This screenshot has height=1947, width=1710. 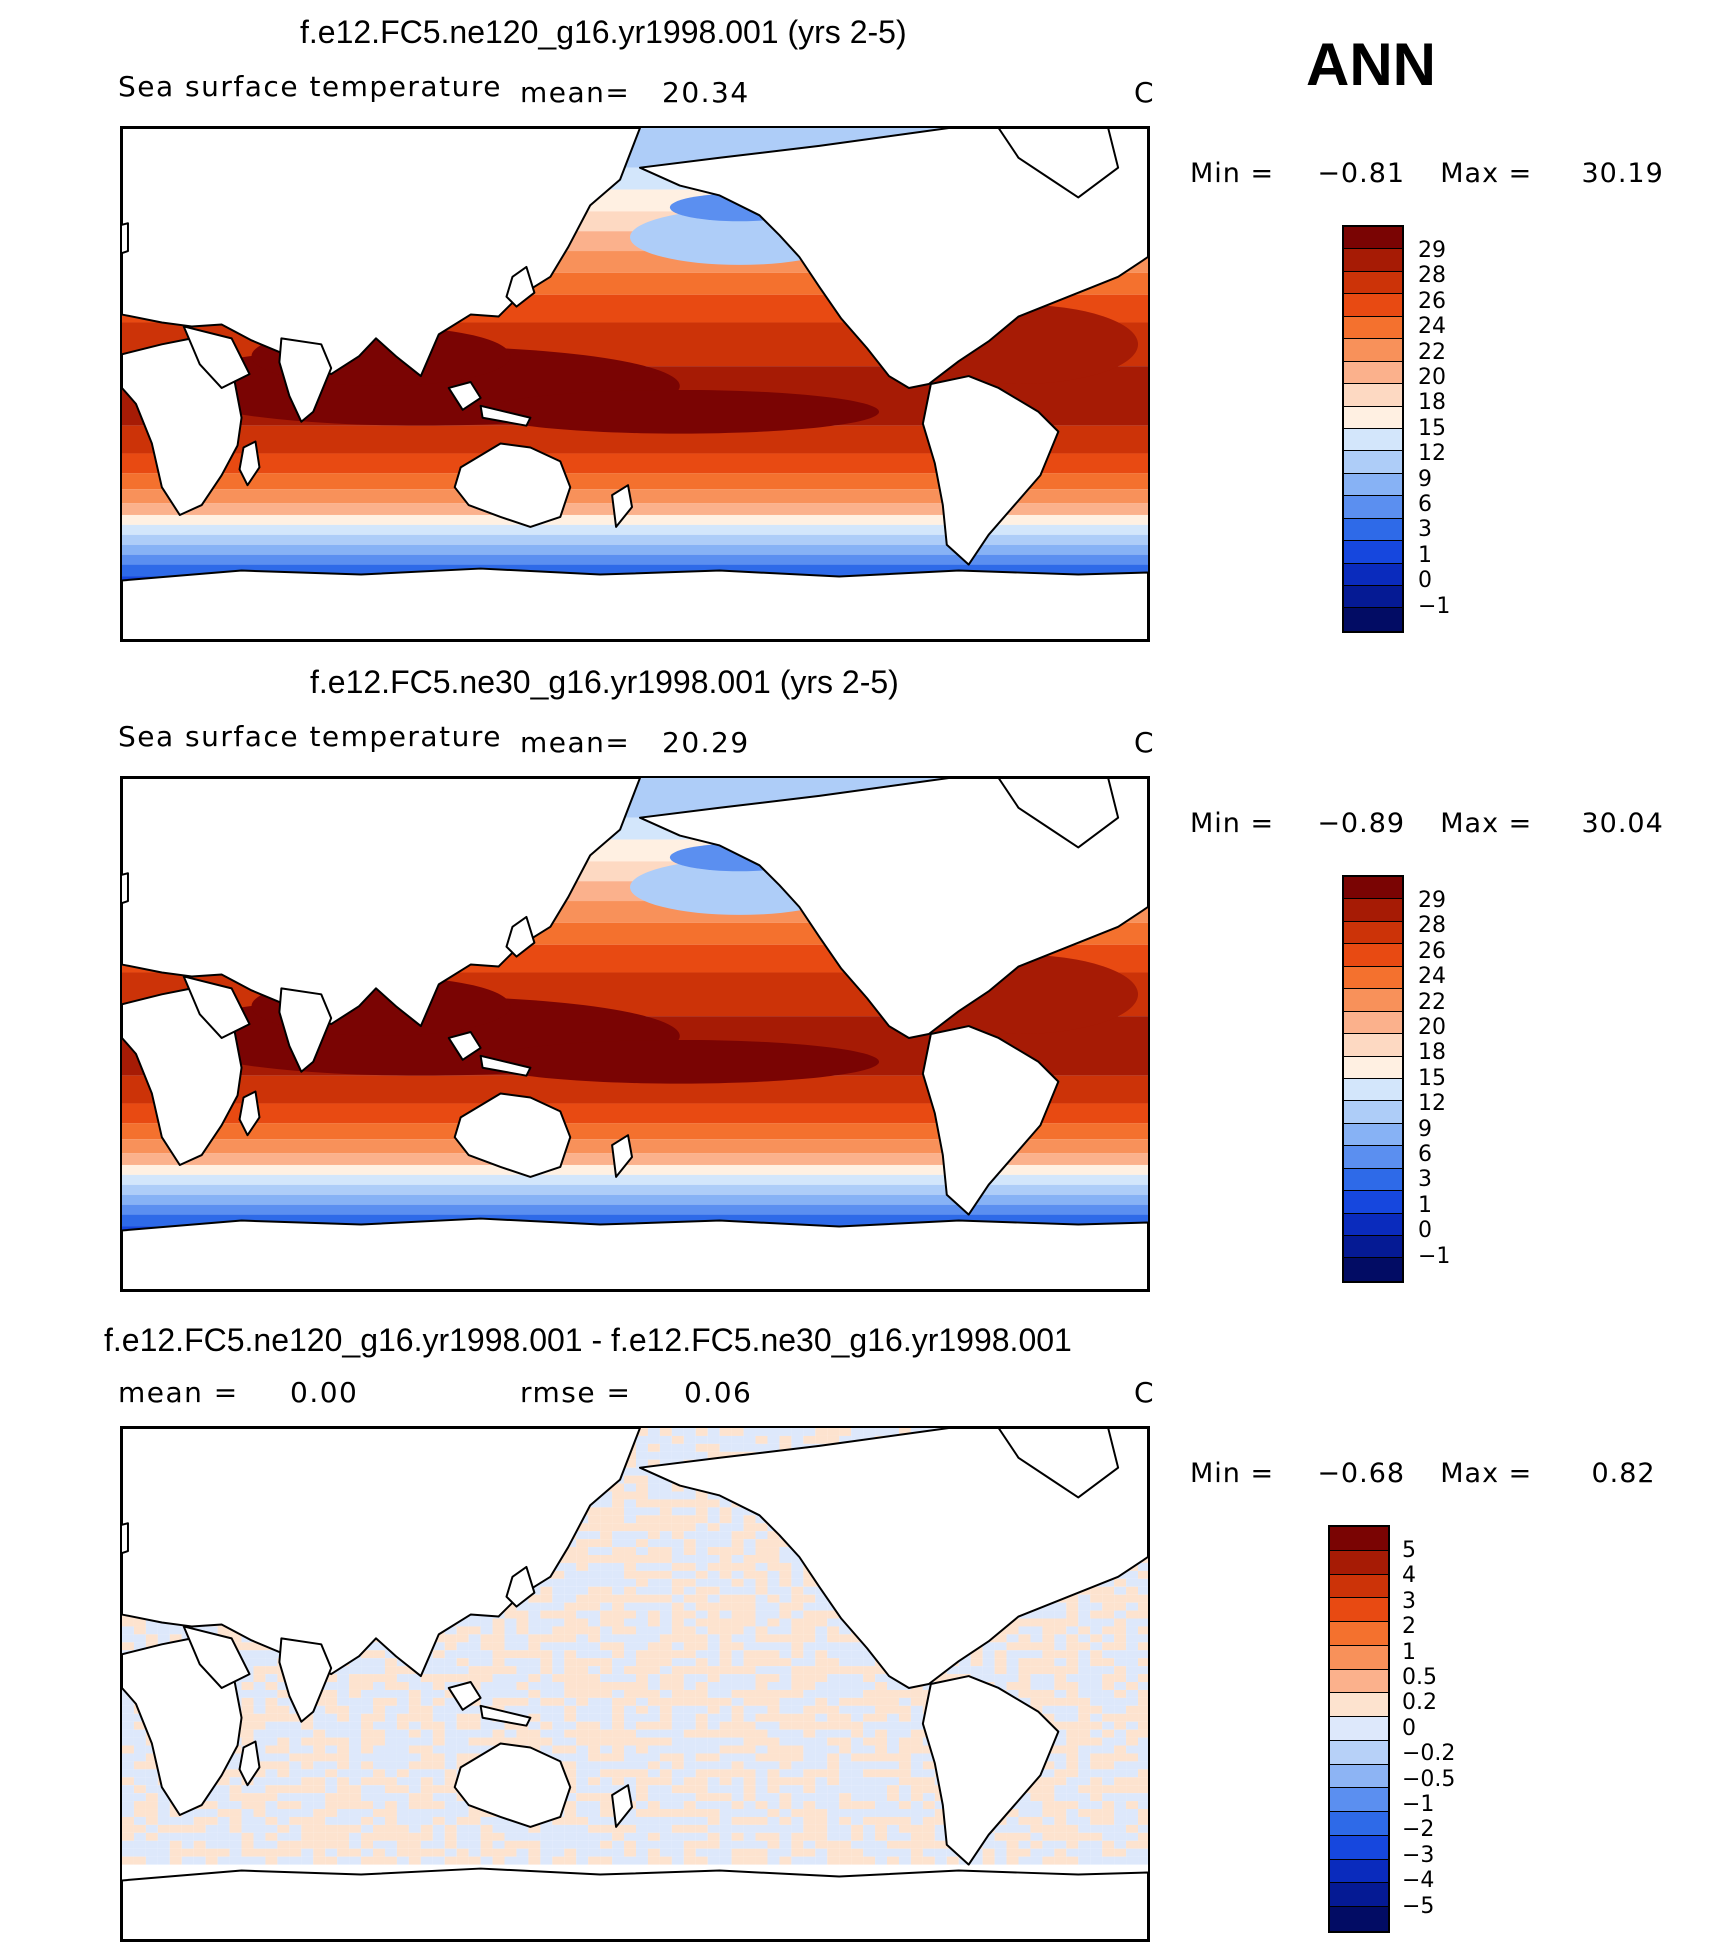 I want to click on min-max-readout: Min = −0.89 Max = 30.04, so click(x=1427, y=823).